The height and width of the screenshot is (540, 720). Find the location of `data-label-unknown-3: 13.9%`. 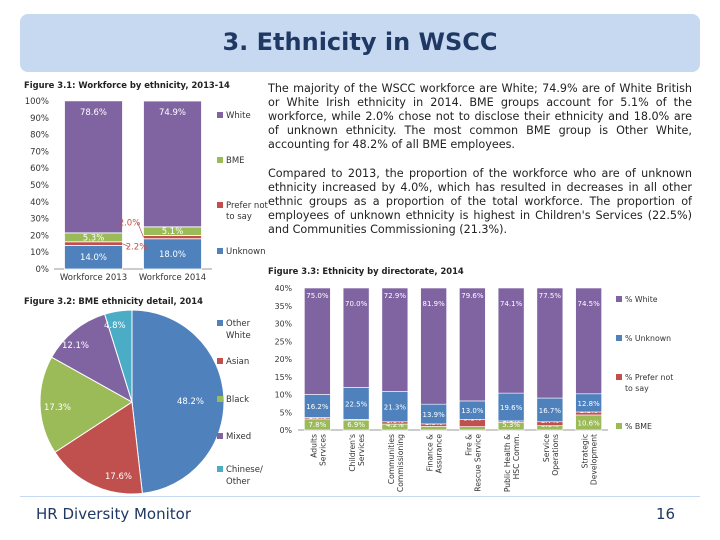

data-label-unknown-3: 13.9% is located at coordinates (434, 415).